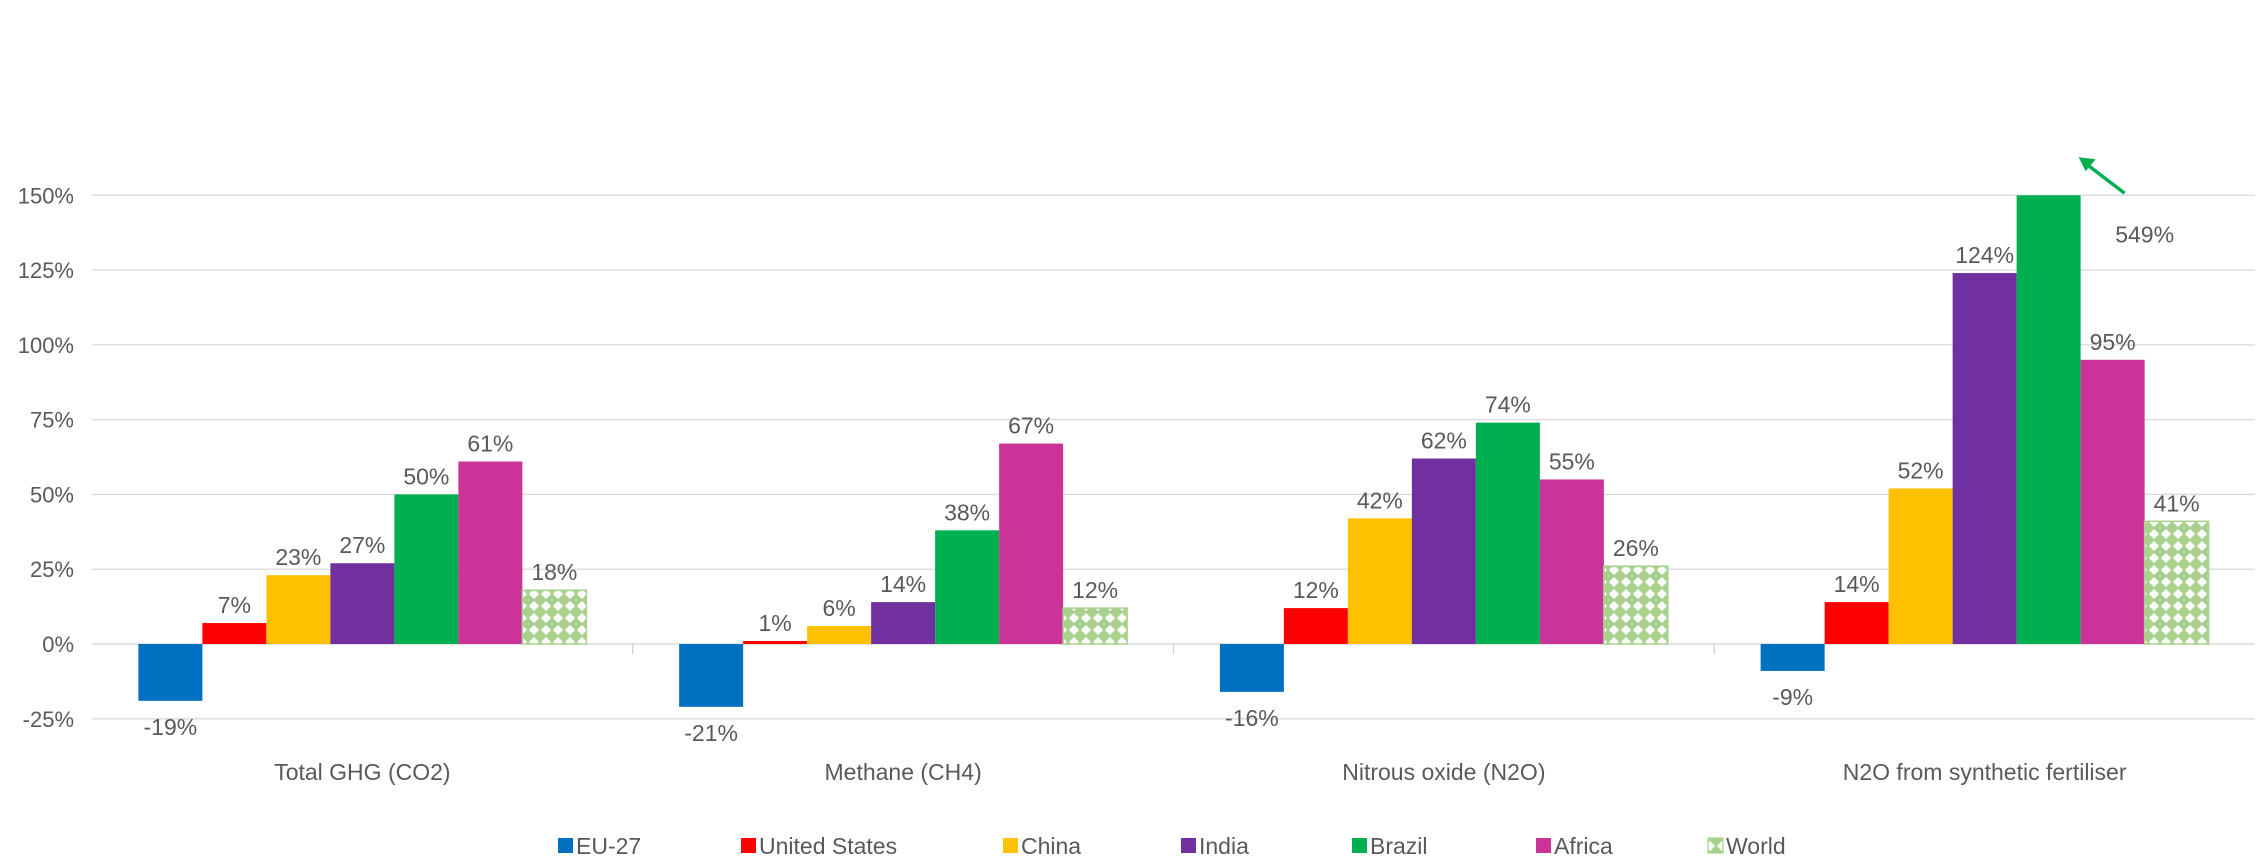 This screenshot has width=2265, height=859. I want to click on data-label: 41%, so click(2177, 503).